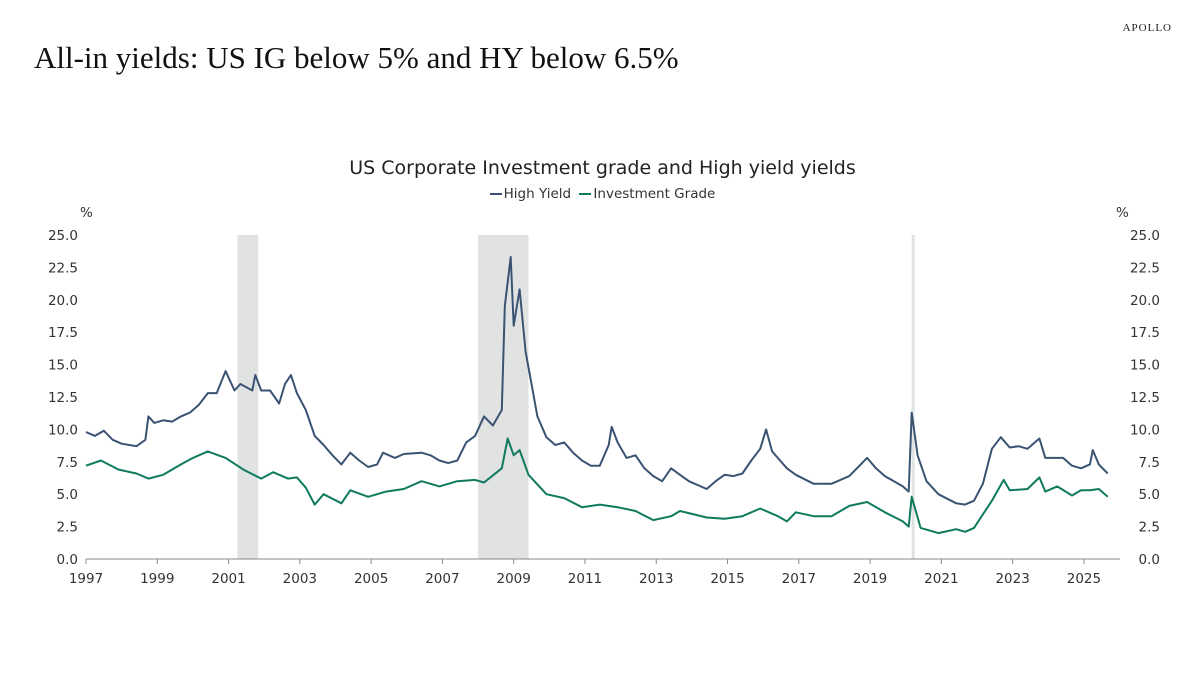 The width and height of the screenshot is (1200, 675). I want to click on y-tick-label-left: 10.0, so click(63, 430).